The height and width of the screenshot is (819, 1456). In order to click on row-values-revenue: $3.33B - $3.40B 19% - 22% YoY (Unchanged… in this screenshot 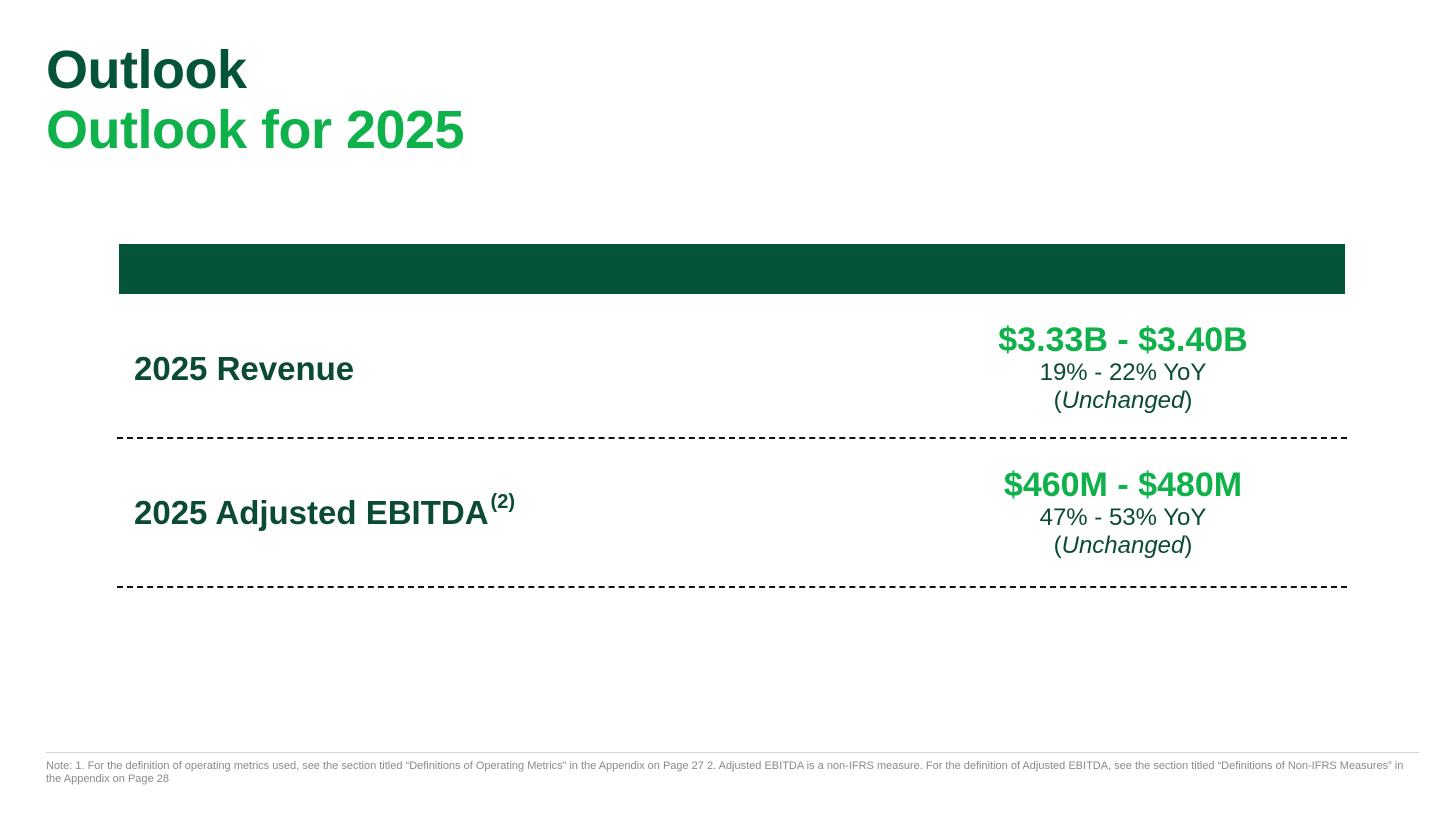, I will do `click(1123, 368)`.